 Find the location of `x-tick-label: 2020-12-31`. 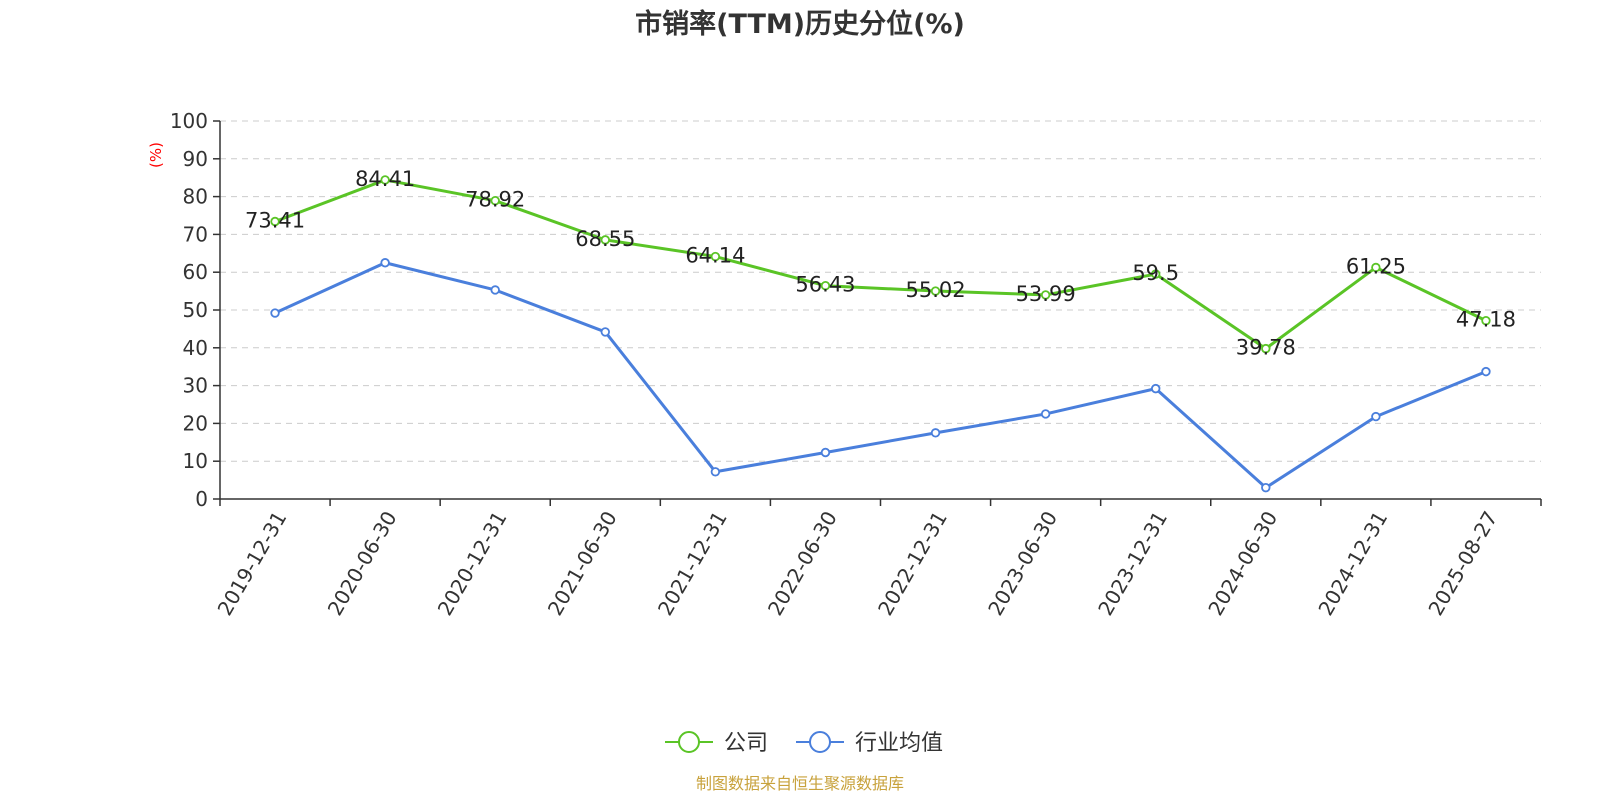

x-tick-label: 2020-12-31 is located at coordinates (472, 563).